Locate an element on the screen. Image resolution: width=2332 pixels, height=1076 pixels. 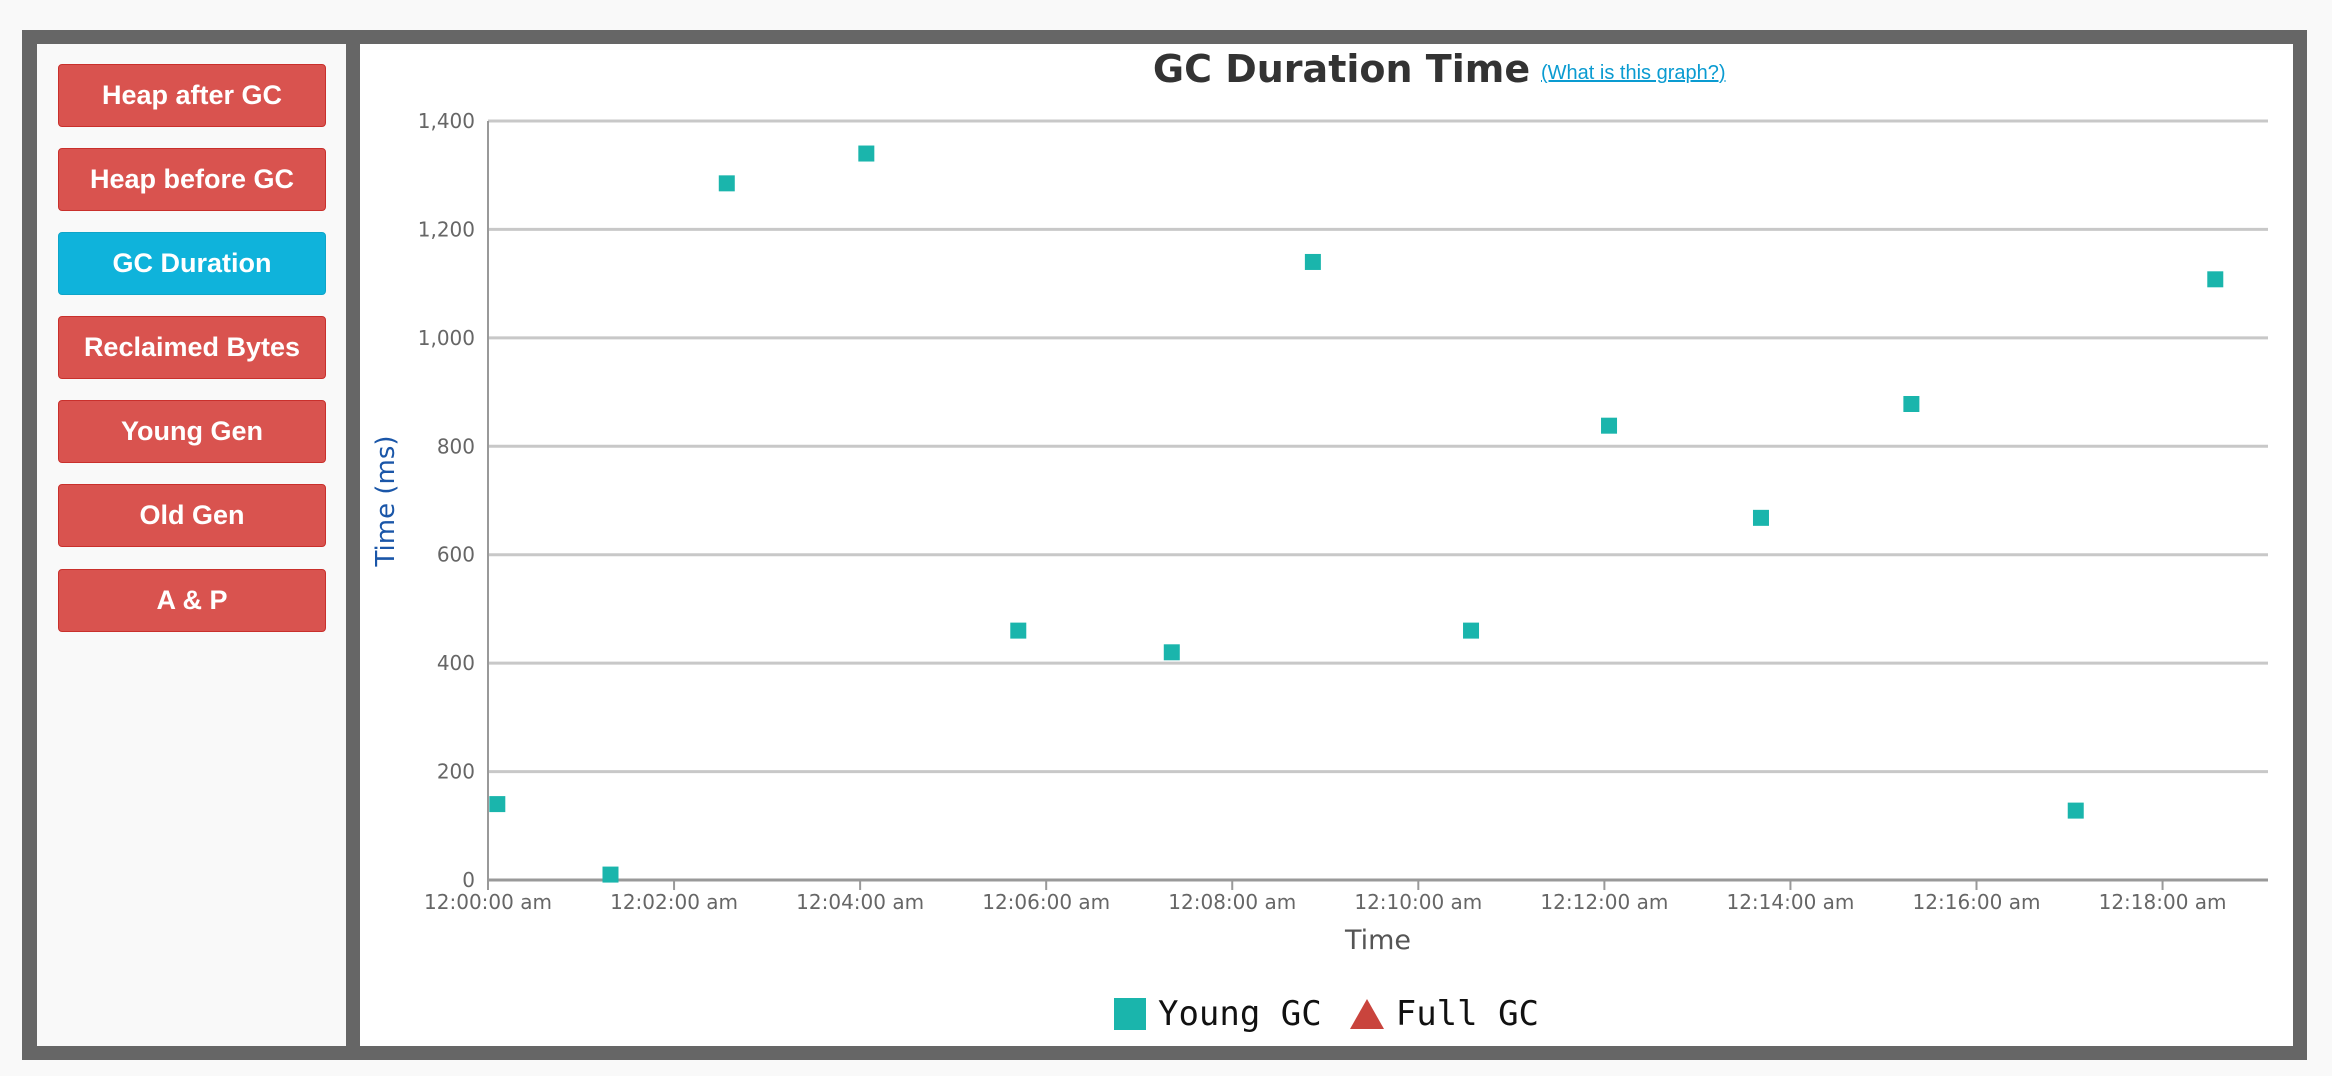
x-tick-label: 12:18:00 am is located at coordinates (2163, 902).